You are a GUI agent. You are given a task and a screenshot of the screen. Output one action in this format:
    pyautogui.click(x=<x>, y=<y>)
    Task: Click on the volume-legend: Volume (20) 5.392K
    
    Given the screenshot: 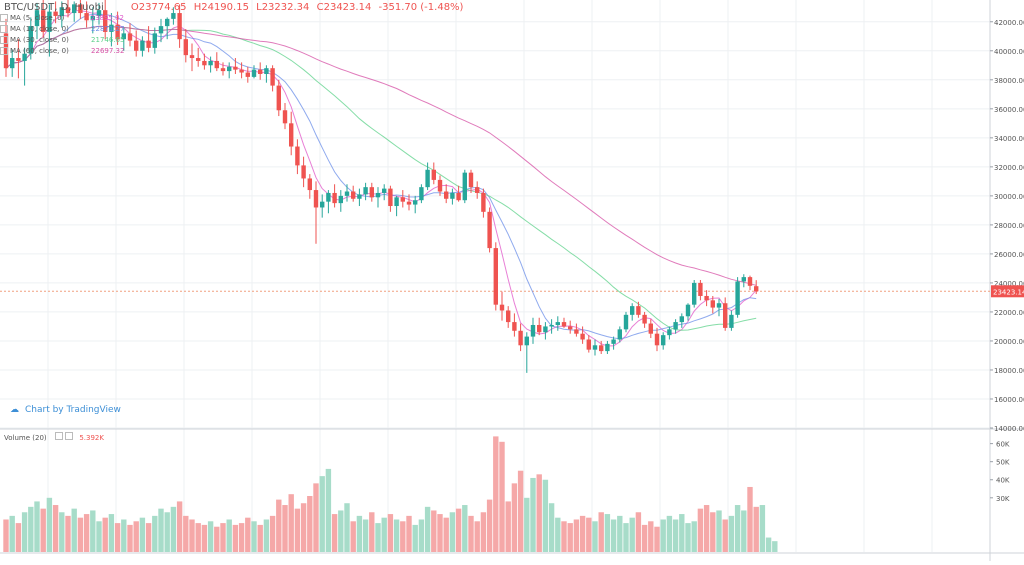 What is the action you would take?
    pyautogui.click(x=54, y=437)
    